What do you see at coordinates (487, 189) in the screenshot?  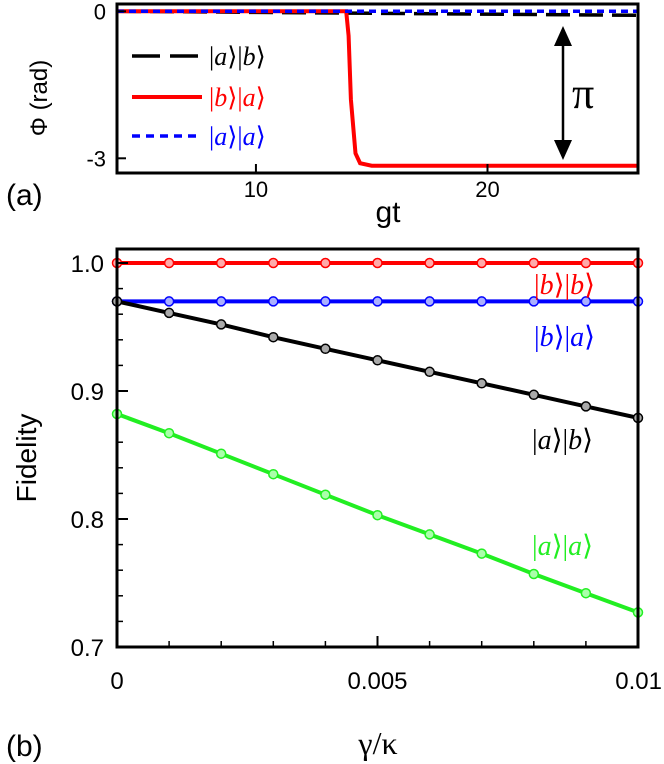 I see `panel-a-xtick-label-1: 20` at bounding box center [487, 189].